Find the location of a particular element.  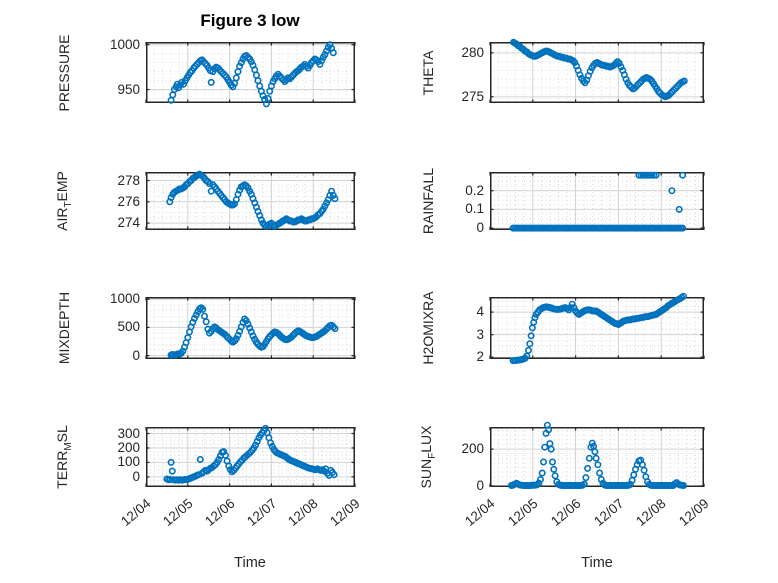

y-tick-label: 278 is located at coordinates (128, 180).